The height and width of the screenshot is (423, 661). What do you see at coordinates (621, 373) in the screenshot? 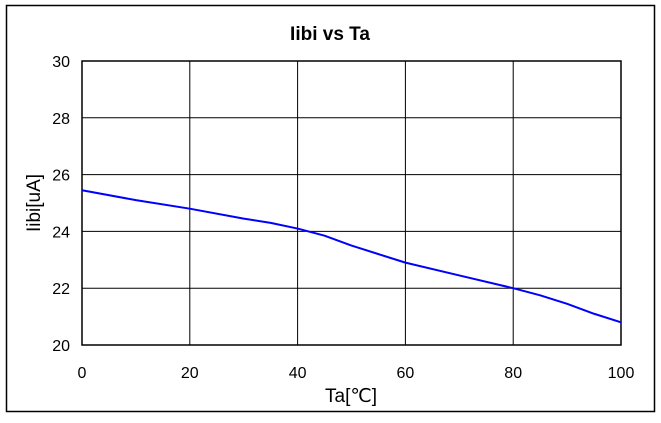
I see `x-tick-label: 100` at bounding box center [621, 373].